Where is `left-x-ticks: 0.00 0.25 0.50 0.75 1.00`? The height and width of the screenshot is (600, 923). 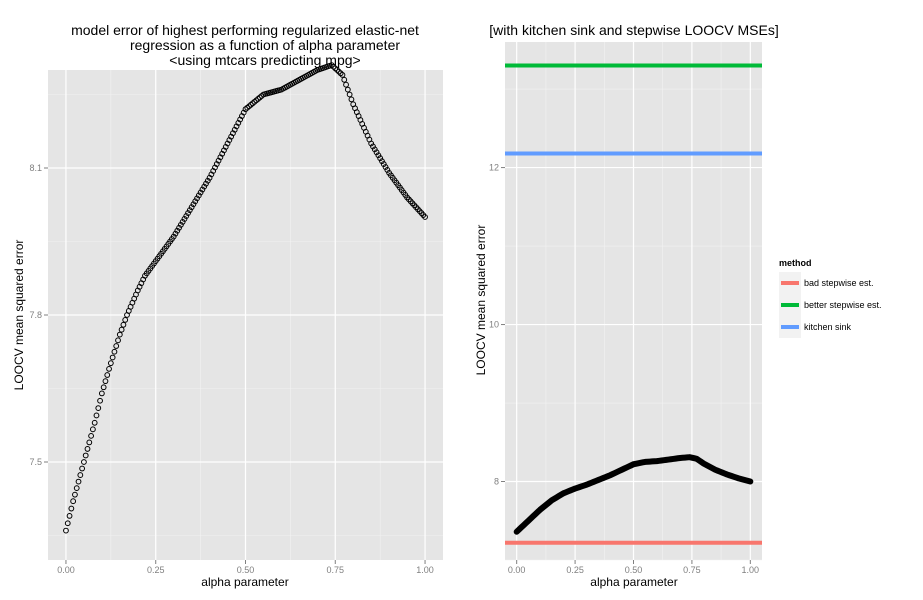 left-x-ticks: 0.00 0.25 0.50 0.75 1.00 is located at coordinates (245, 567).